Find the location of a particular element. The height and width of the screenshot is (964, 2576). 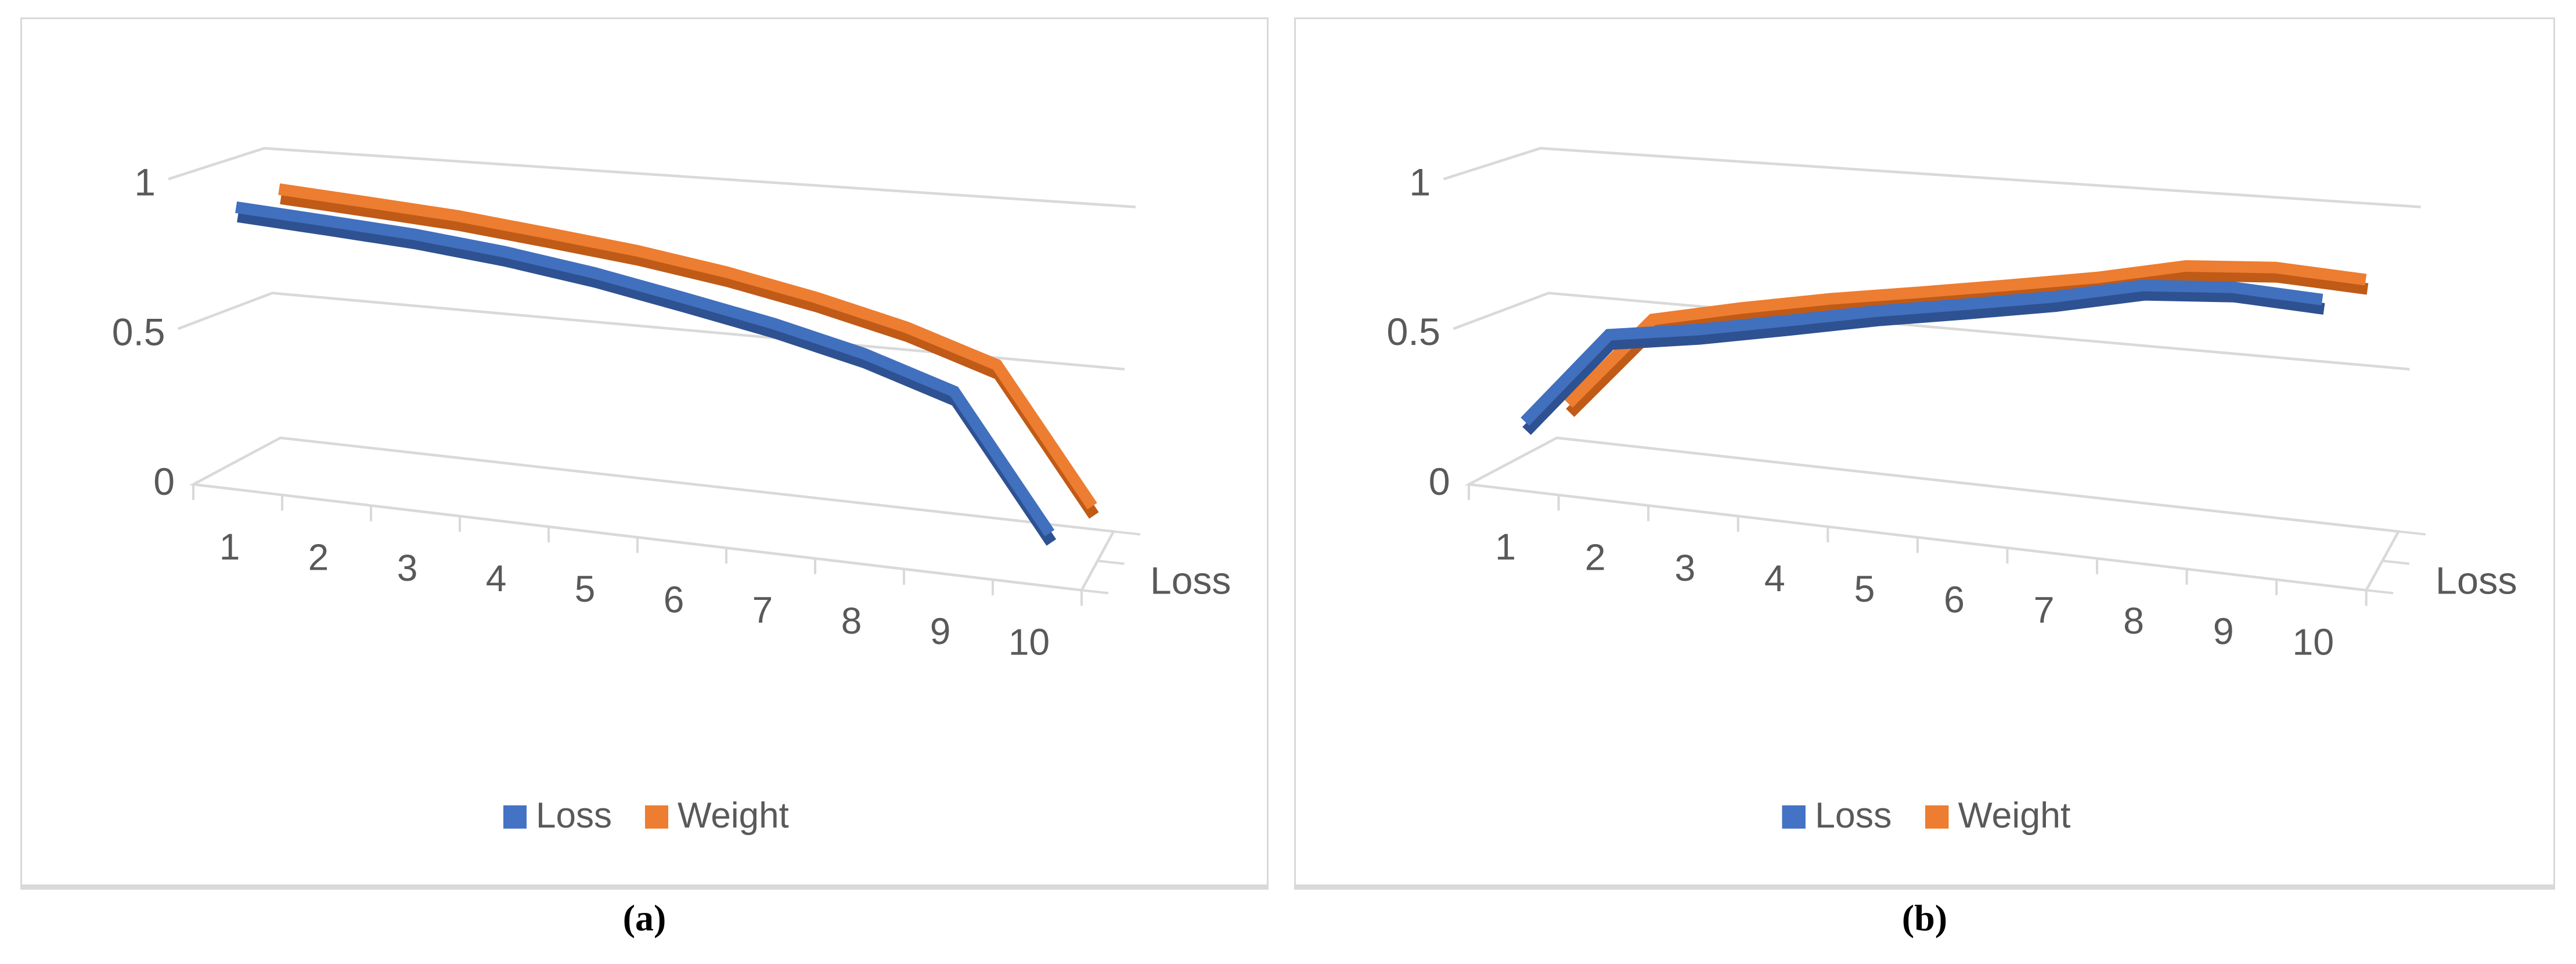

caption-row: (a) (b) is located at coordinates (1288, 915).